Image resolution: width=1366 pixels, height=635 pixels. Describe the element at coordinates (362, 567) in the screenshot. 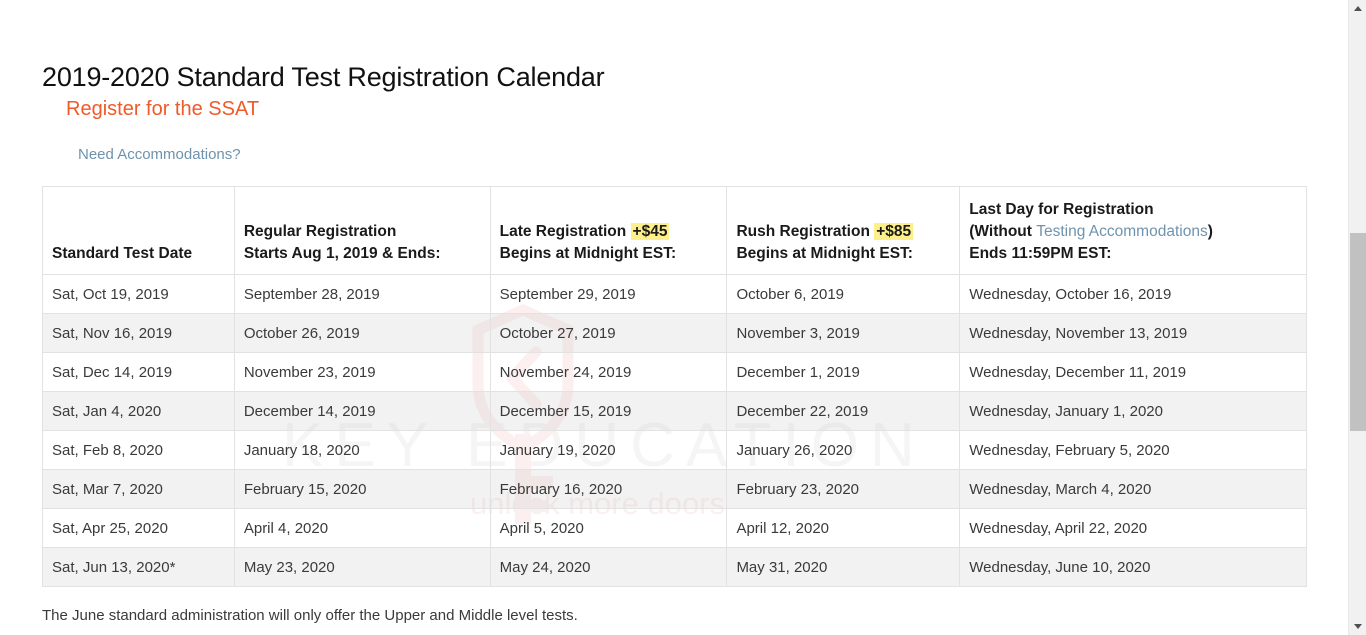

I see `cell-regular-registration: May 23, 2020` at that location.